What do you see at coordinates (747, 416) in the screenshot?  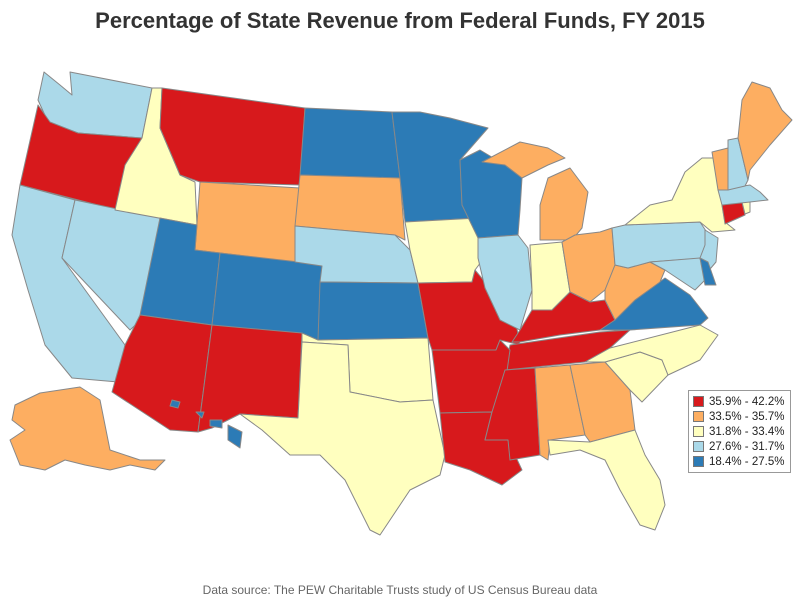 I see `legend-label: 33.5% - 35.7%` at bounding box center [747, 416].